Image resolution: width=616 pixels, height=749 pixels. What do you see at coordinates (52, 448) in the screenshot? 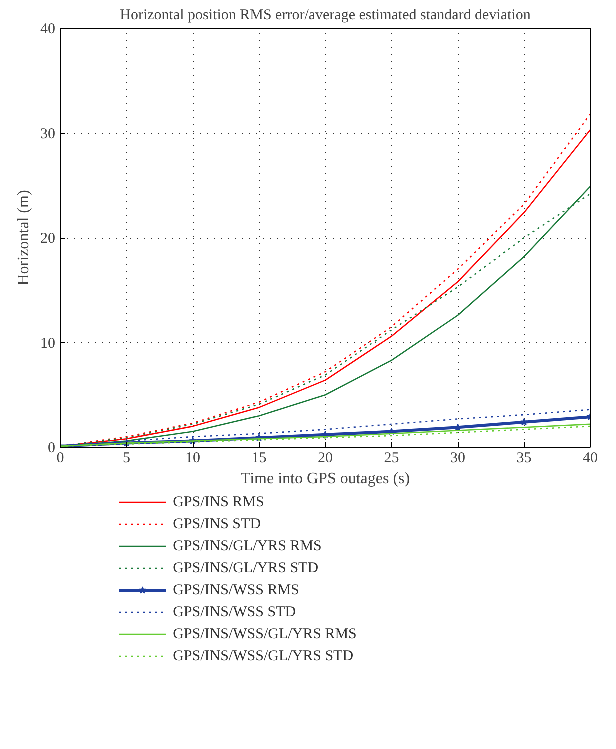
I see `y-tick-label: 0` at bounding box center [52, 448].